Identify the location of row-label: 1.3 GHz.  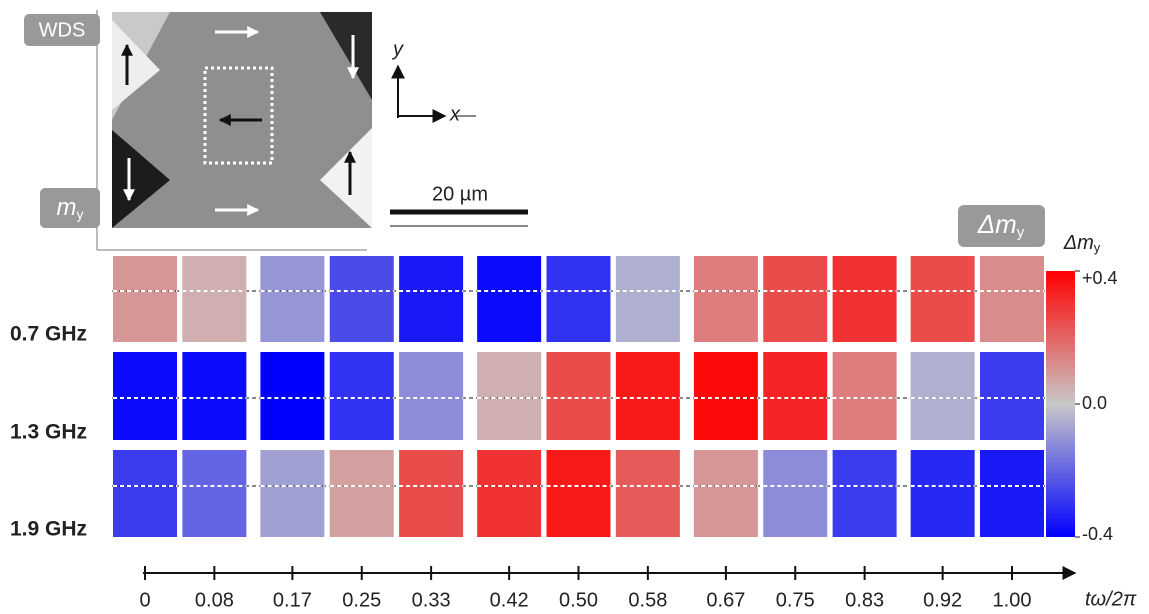
(48, 432).